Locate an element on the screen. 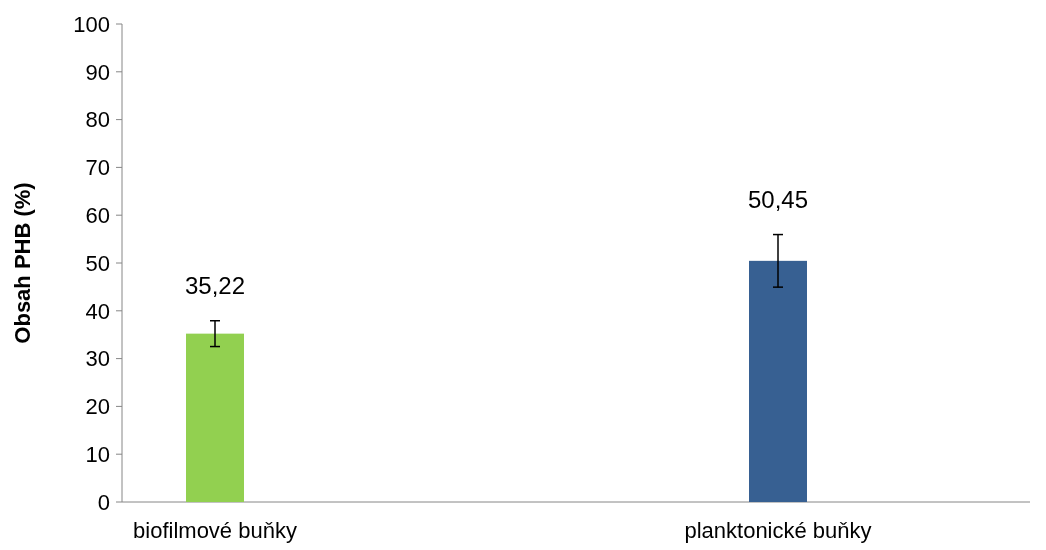 The width and height of the screenshot is (1046, 550). y-tick-label: 90 is located at coordinates (97, 72).